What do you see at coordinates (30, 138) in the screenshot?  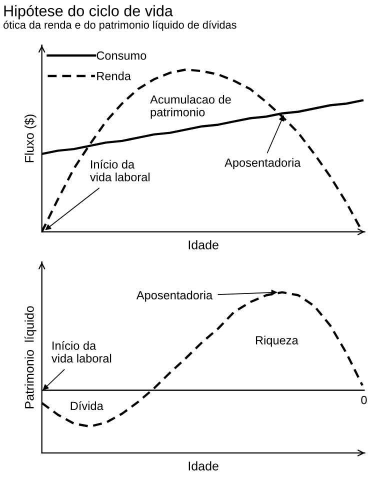 I see `y-axis-title: Fluxo ($)` at bounding box center [30, 138].